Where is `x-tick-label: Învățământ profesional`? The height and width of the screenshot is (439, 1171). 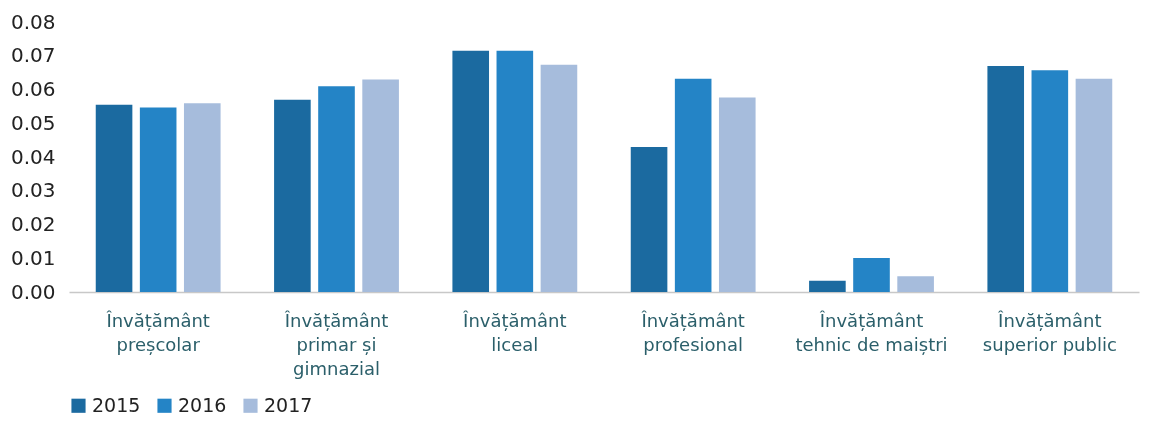 x-tick-label: Învățământ profesional is located at coordinates (692, 332).